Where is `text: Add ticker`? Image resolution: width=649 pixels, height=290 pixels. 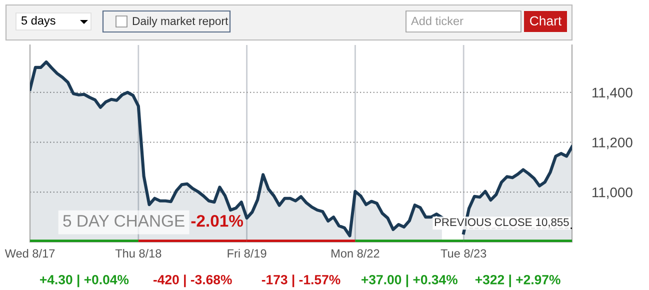
text: Add ticker is located at coordinates (437, 21).